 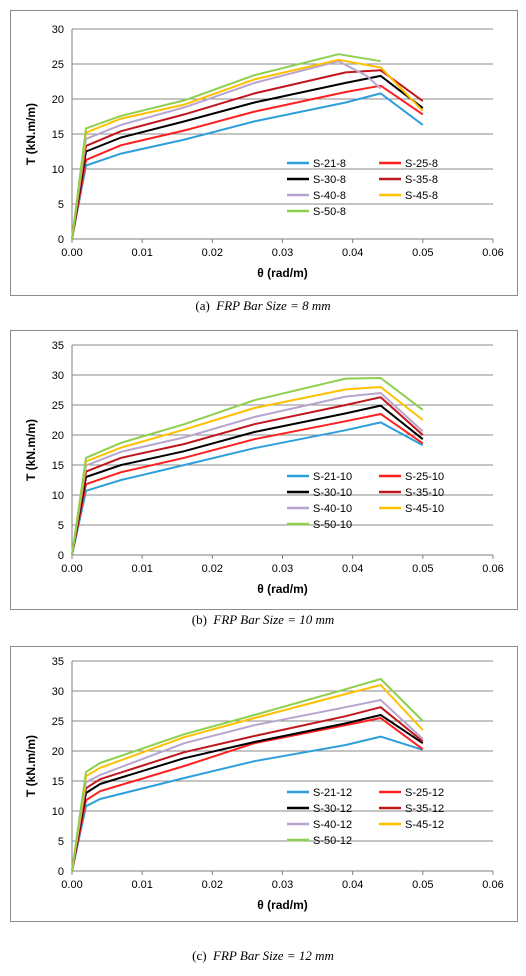 What do you see at coordinates (71, 885) in the screenshot?
I see `fig2-xtick-label-0: 0.00` at bounding box center [71, 885].